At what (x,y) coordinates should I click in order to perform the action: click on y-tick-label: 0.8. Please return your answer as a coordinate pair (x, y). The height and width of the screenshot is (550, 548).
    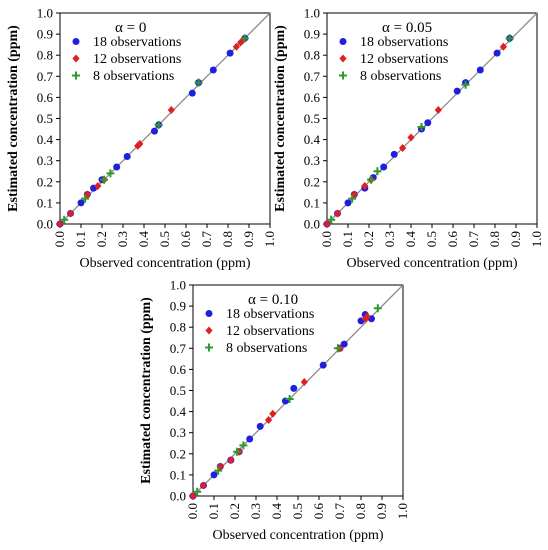
    Looking at the image, I should click on (178, 327).